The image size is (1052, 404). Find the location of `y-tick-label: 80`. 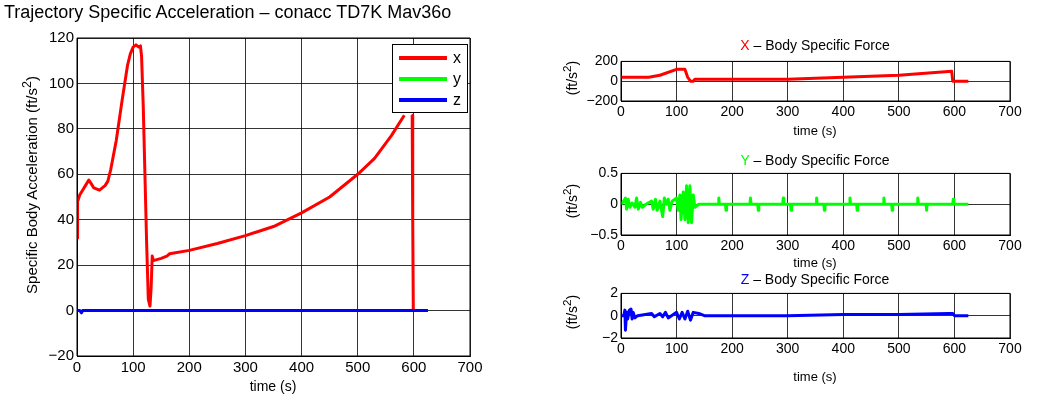

y-tick-label: 80 is located at coordinates (65, 127).